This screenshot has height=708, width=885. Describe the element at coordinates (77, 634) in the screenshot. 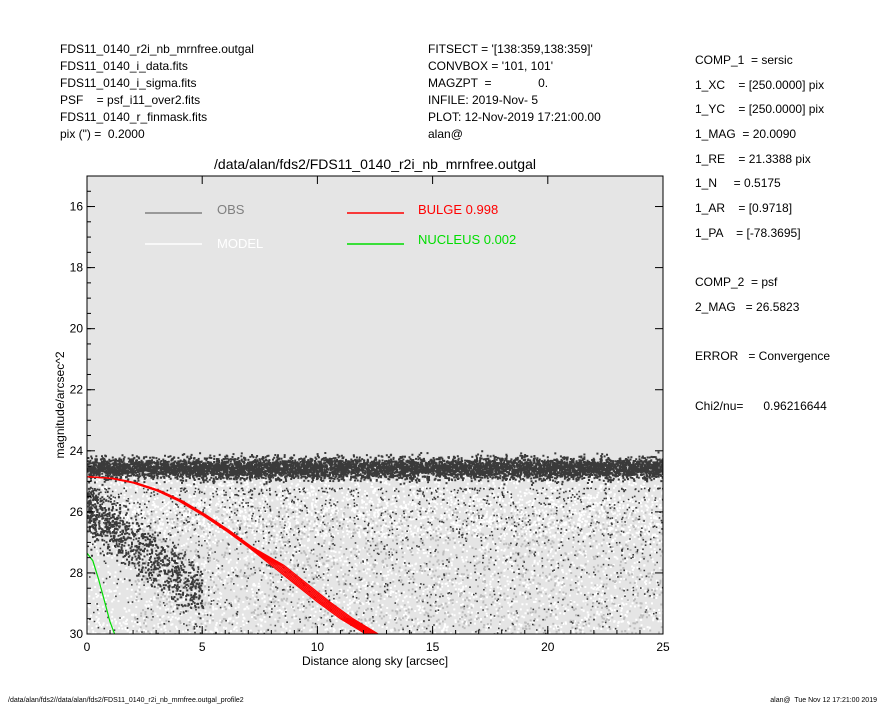

I see `y-tick-label: 30` at that location.